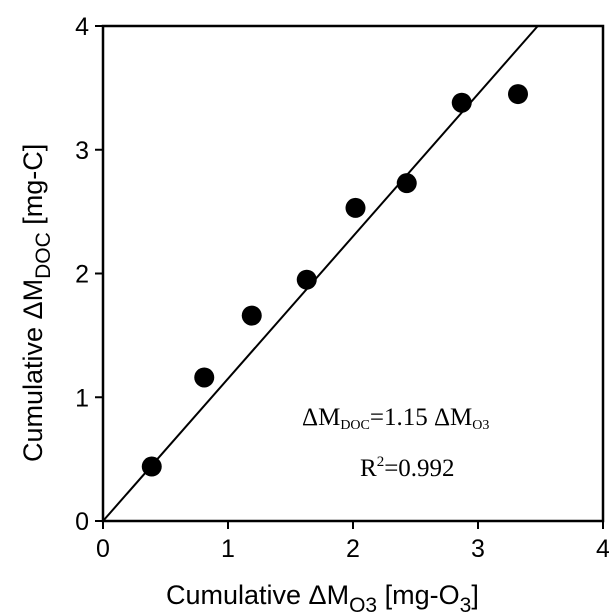 This screenshot has height=613, width=609. I want to click on x-tick-label: 1, so click(228, 549).